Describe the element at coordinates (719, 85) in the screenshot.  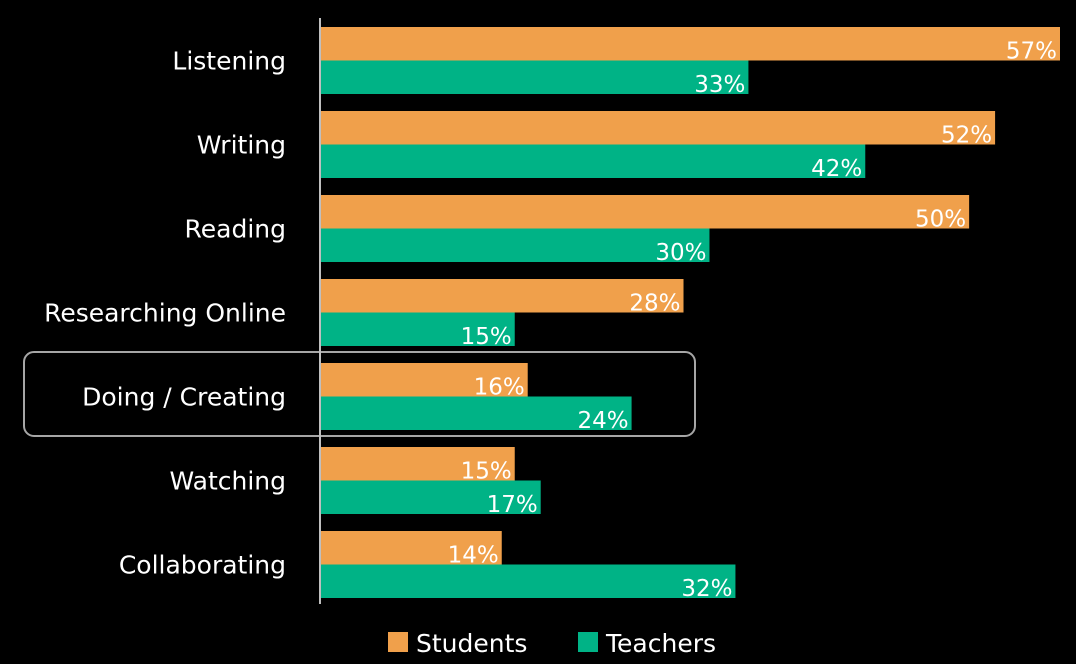
I see `value-label: 33%` at that location.